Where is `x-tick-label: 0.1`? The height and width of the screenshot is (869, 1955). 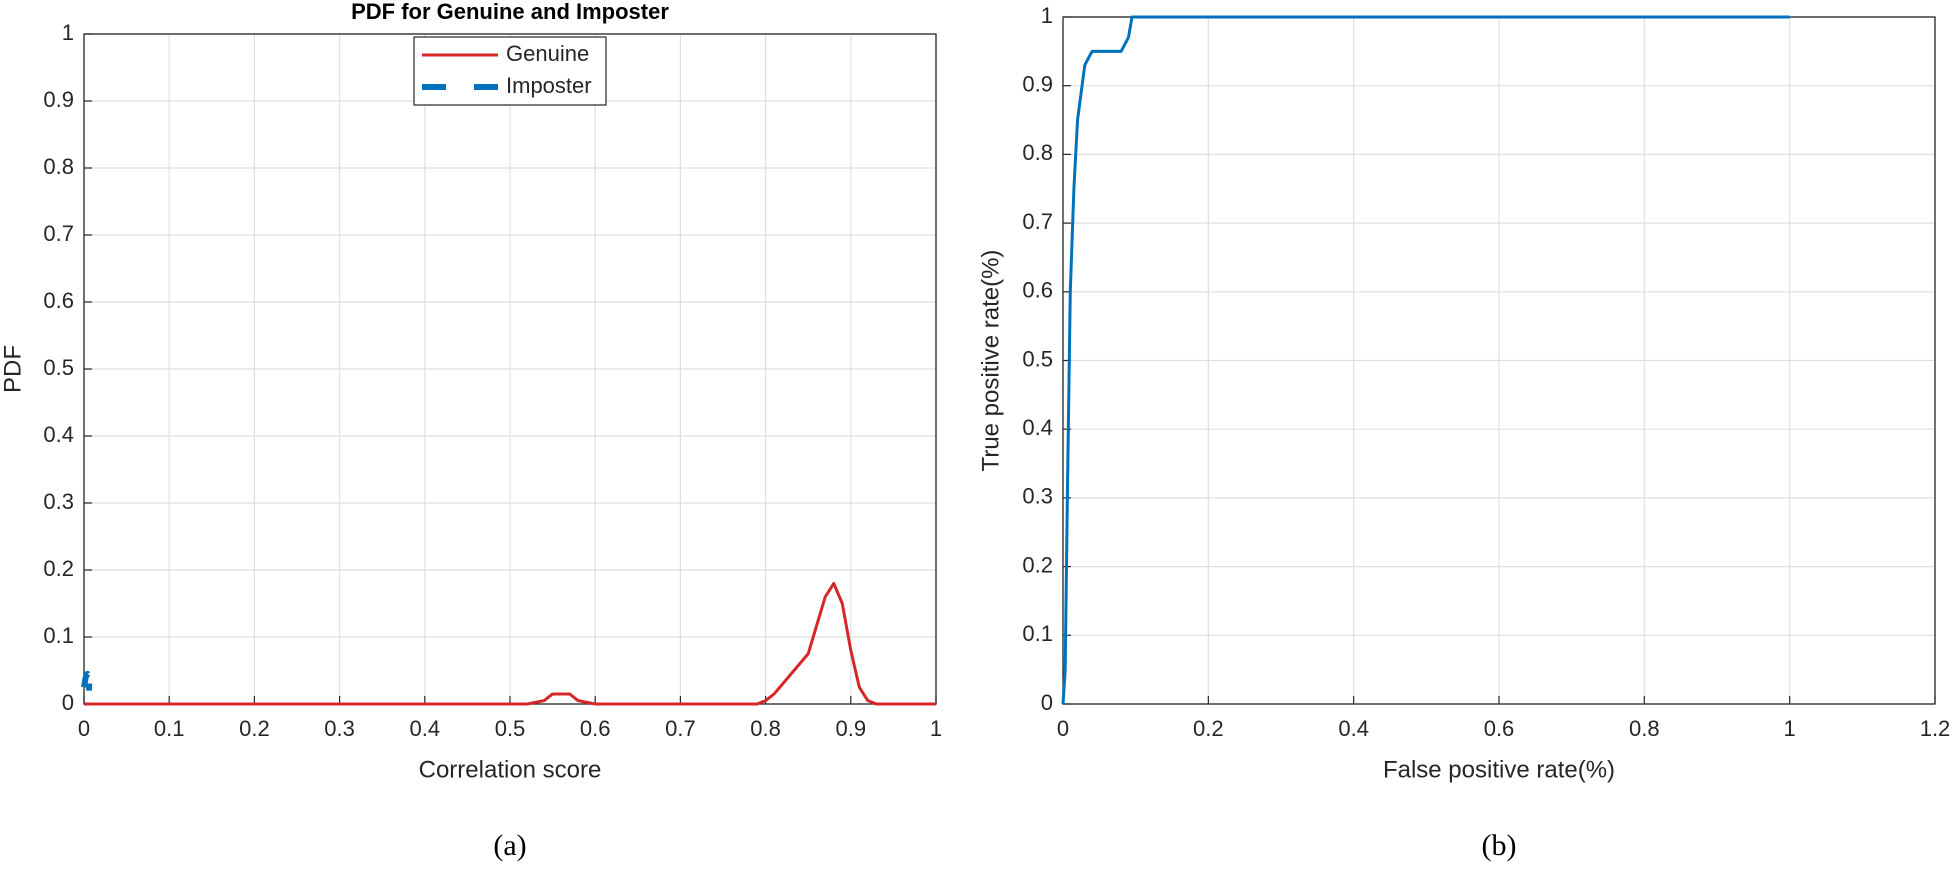
x-tick-label: 0.1 is located at coordinates (169, 728).